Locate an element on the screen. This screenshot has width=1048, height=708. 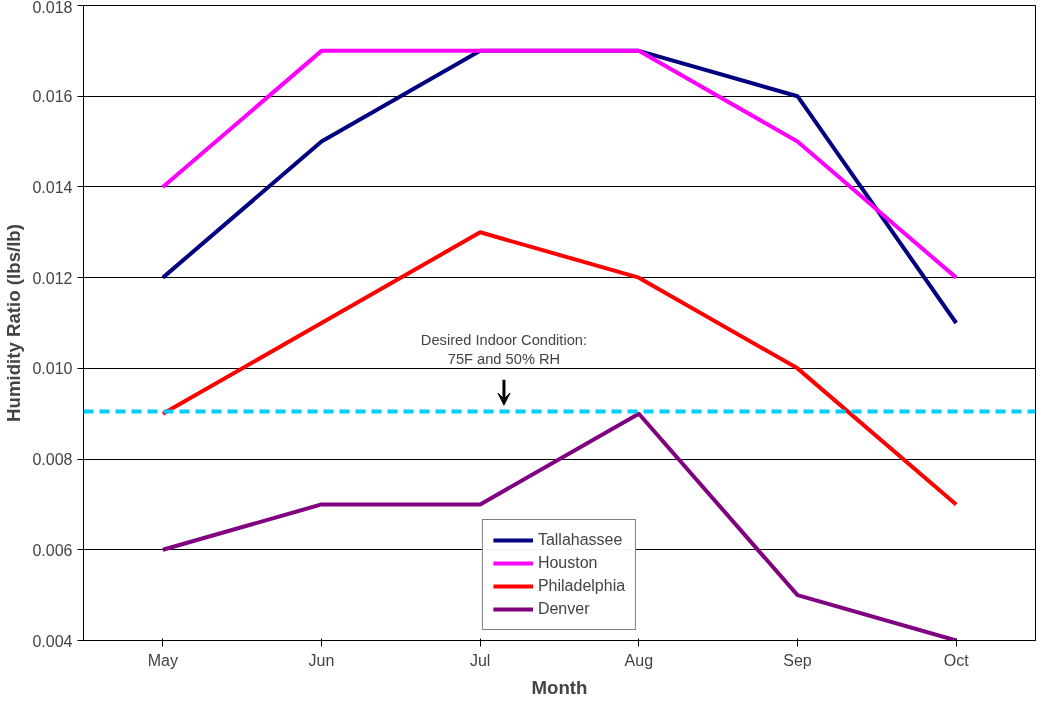
annotation: Desired Indoor Condition: 75F and 50% RH is located at coordinates (504, 349).